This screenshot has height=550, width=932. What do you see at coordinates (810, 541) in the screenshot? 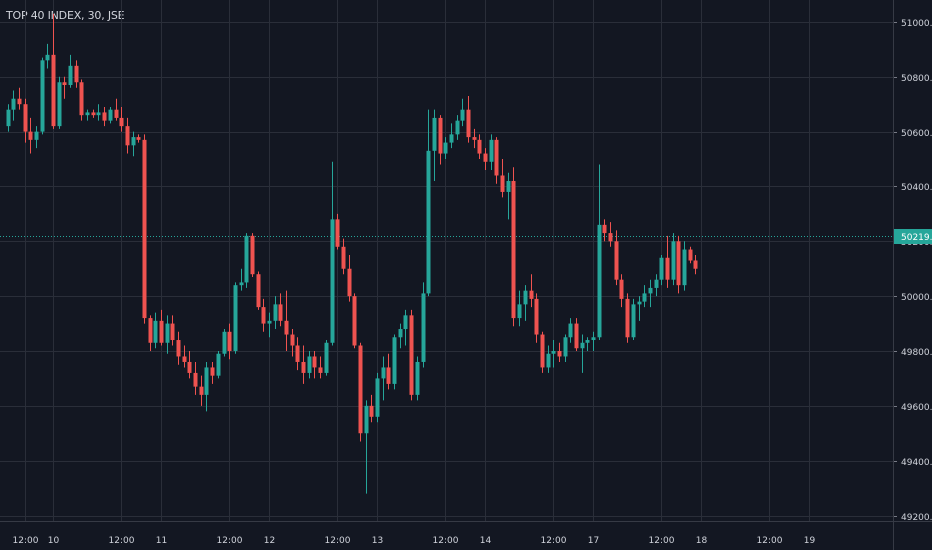
I see `x-tick-label: 19` at bounding box center [810, 541].